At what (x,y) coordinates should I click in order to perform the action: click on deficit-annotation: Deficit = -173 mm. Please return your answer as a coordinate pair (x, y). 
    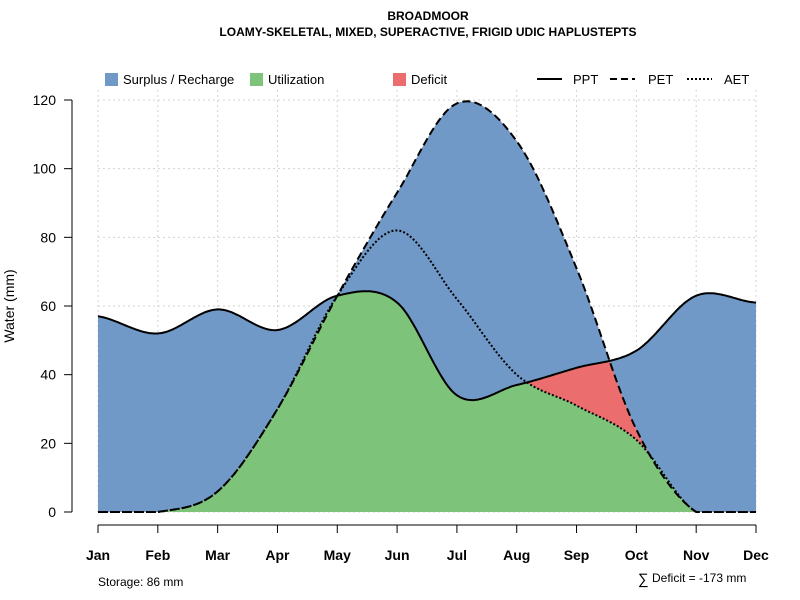
    Looking at the image, I should click on (699, 578).